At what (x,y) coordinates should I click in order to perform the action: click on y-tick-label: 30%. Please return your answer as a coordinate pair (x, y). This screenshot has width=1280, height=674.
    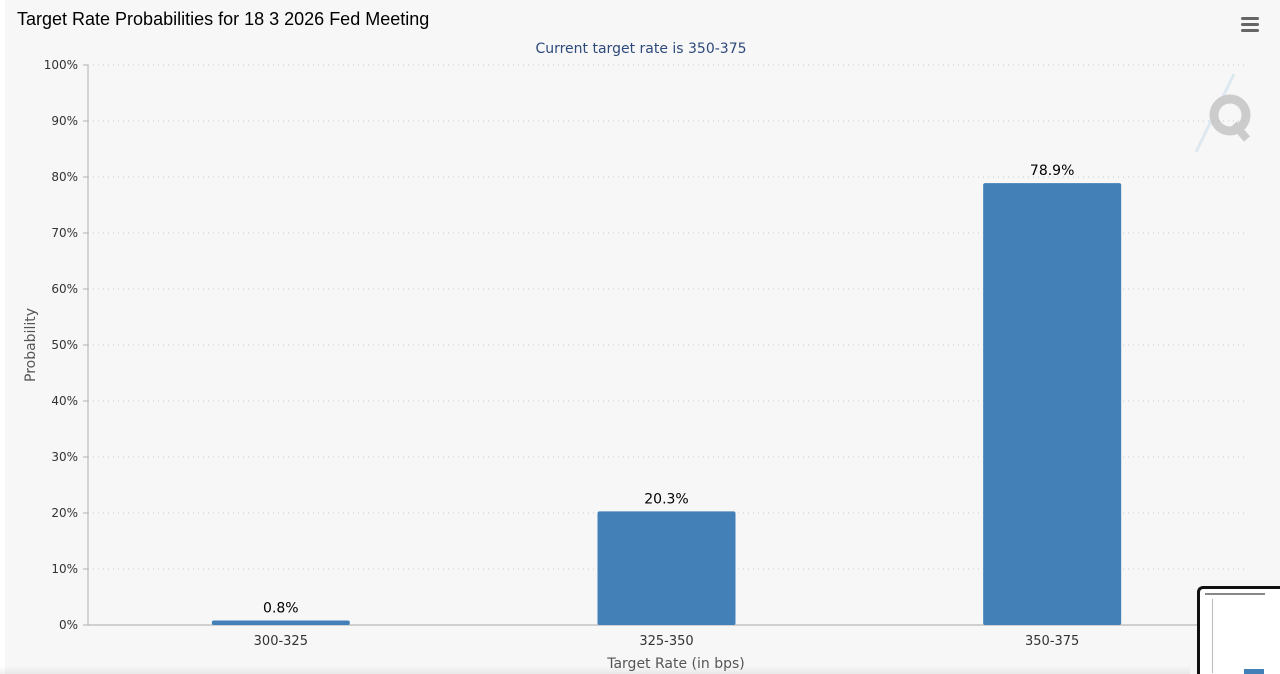
    Looking at the image, I should click on (64, 457).